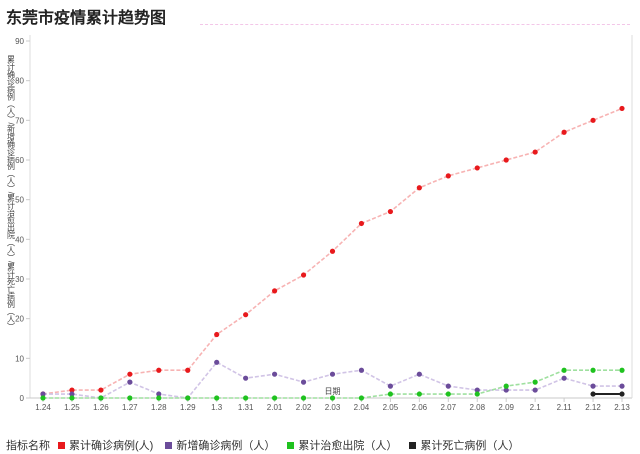  Describe the element at coordinates (275, 407) in the screenshot. I see `x-tick-label: 2.01` at that location.